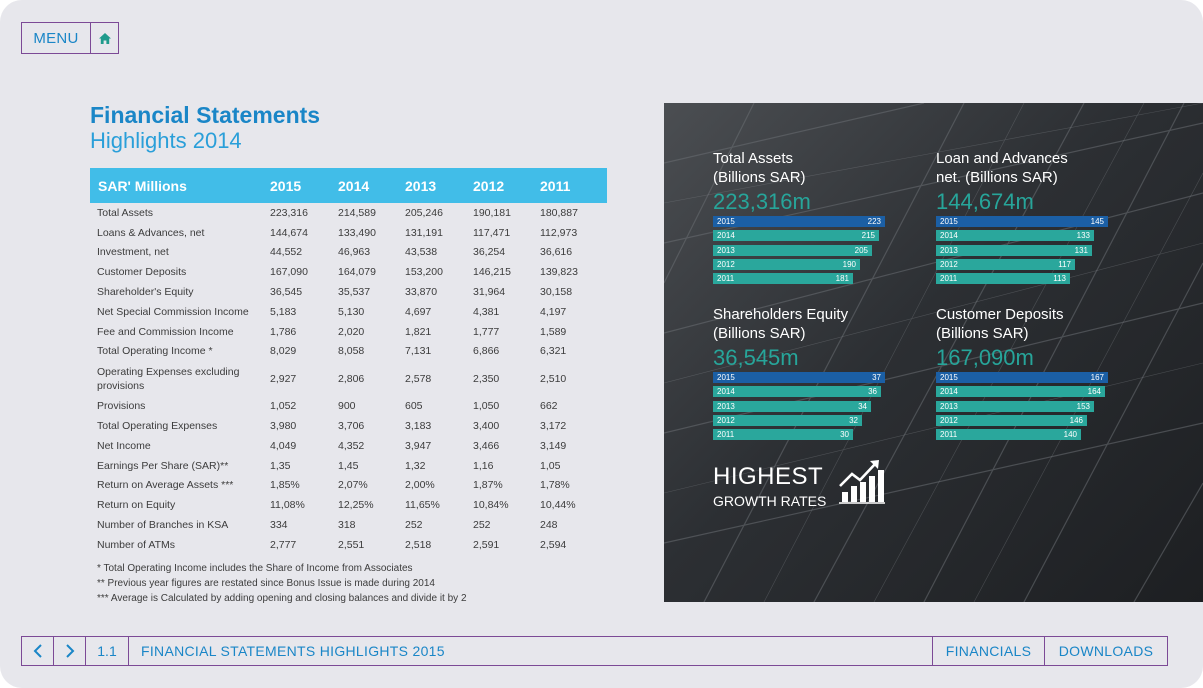 The image size is (1203, 688). Describe the element at coordinates (136, 505) in the screenshot. I see `row-label: Return on Equity` at that location.